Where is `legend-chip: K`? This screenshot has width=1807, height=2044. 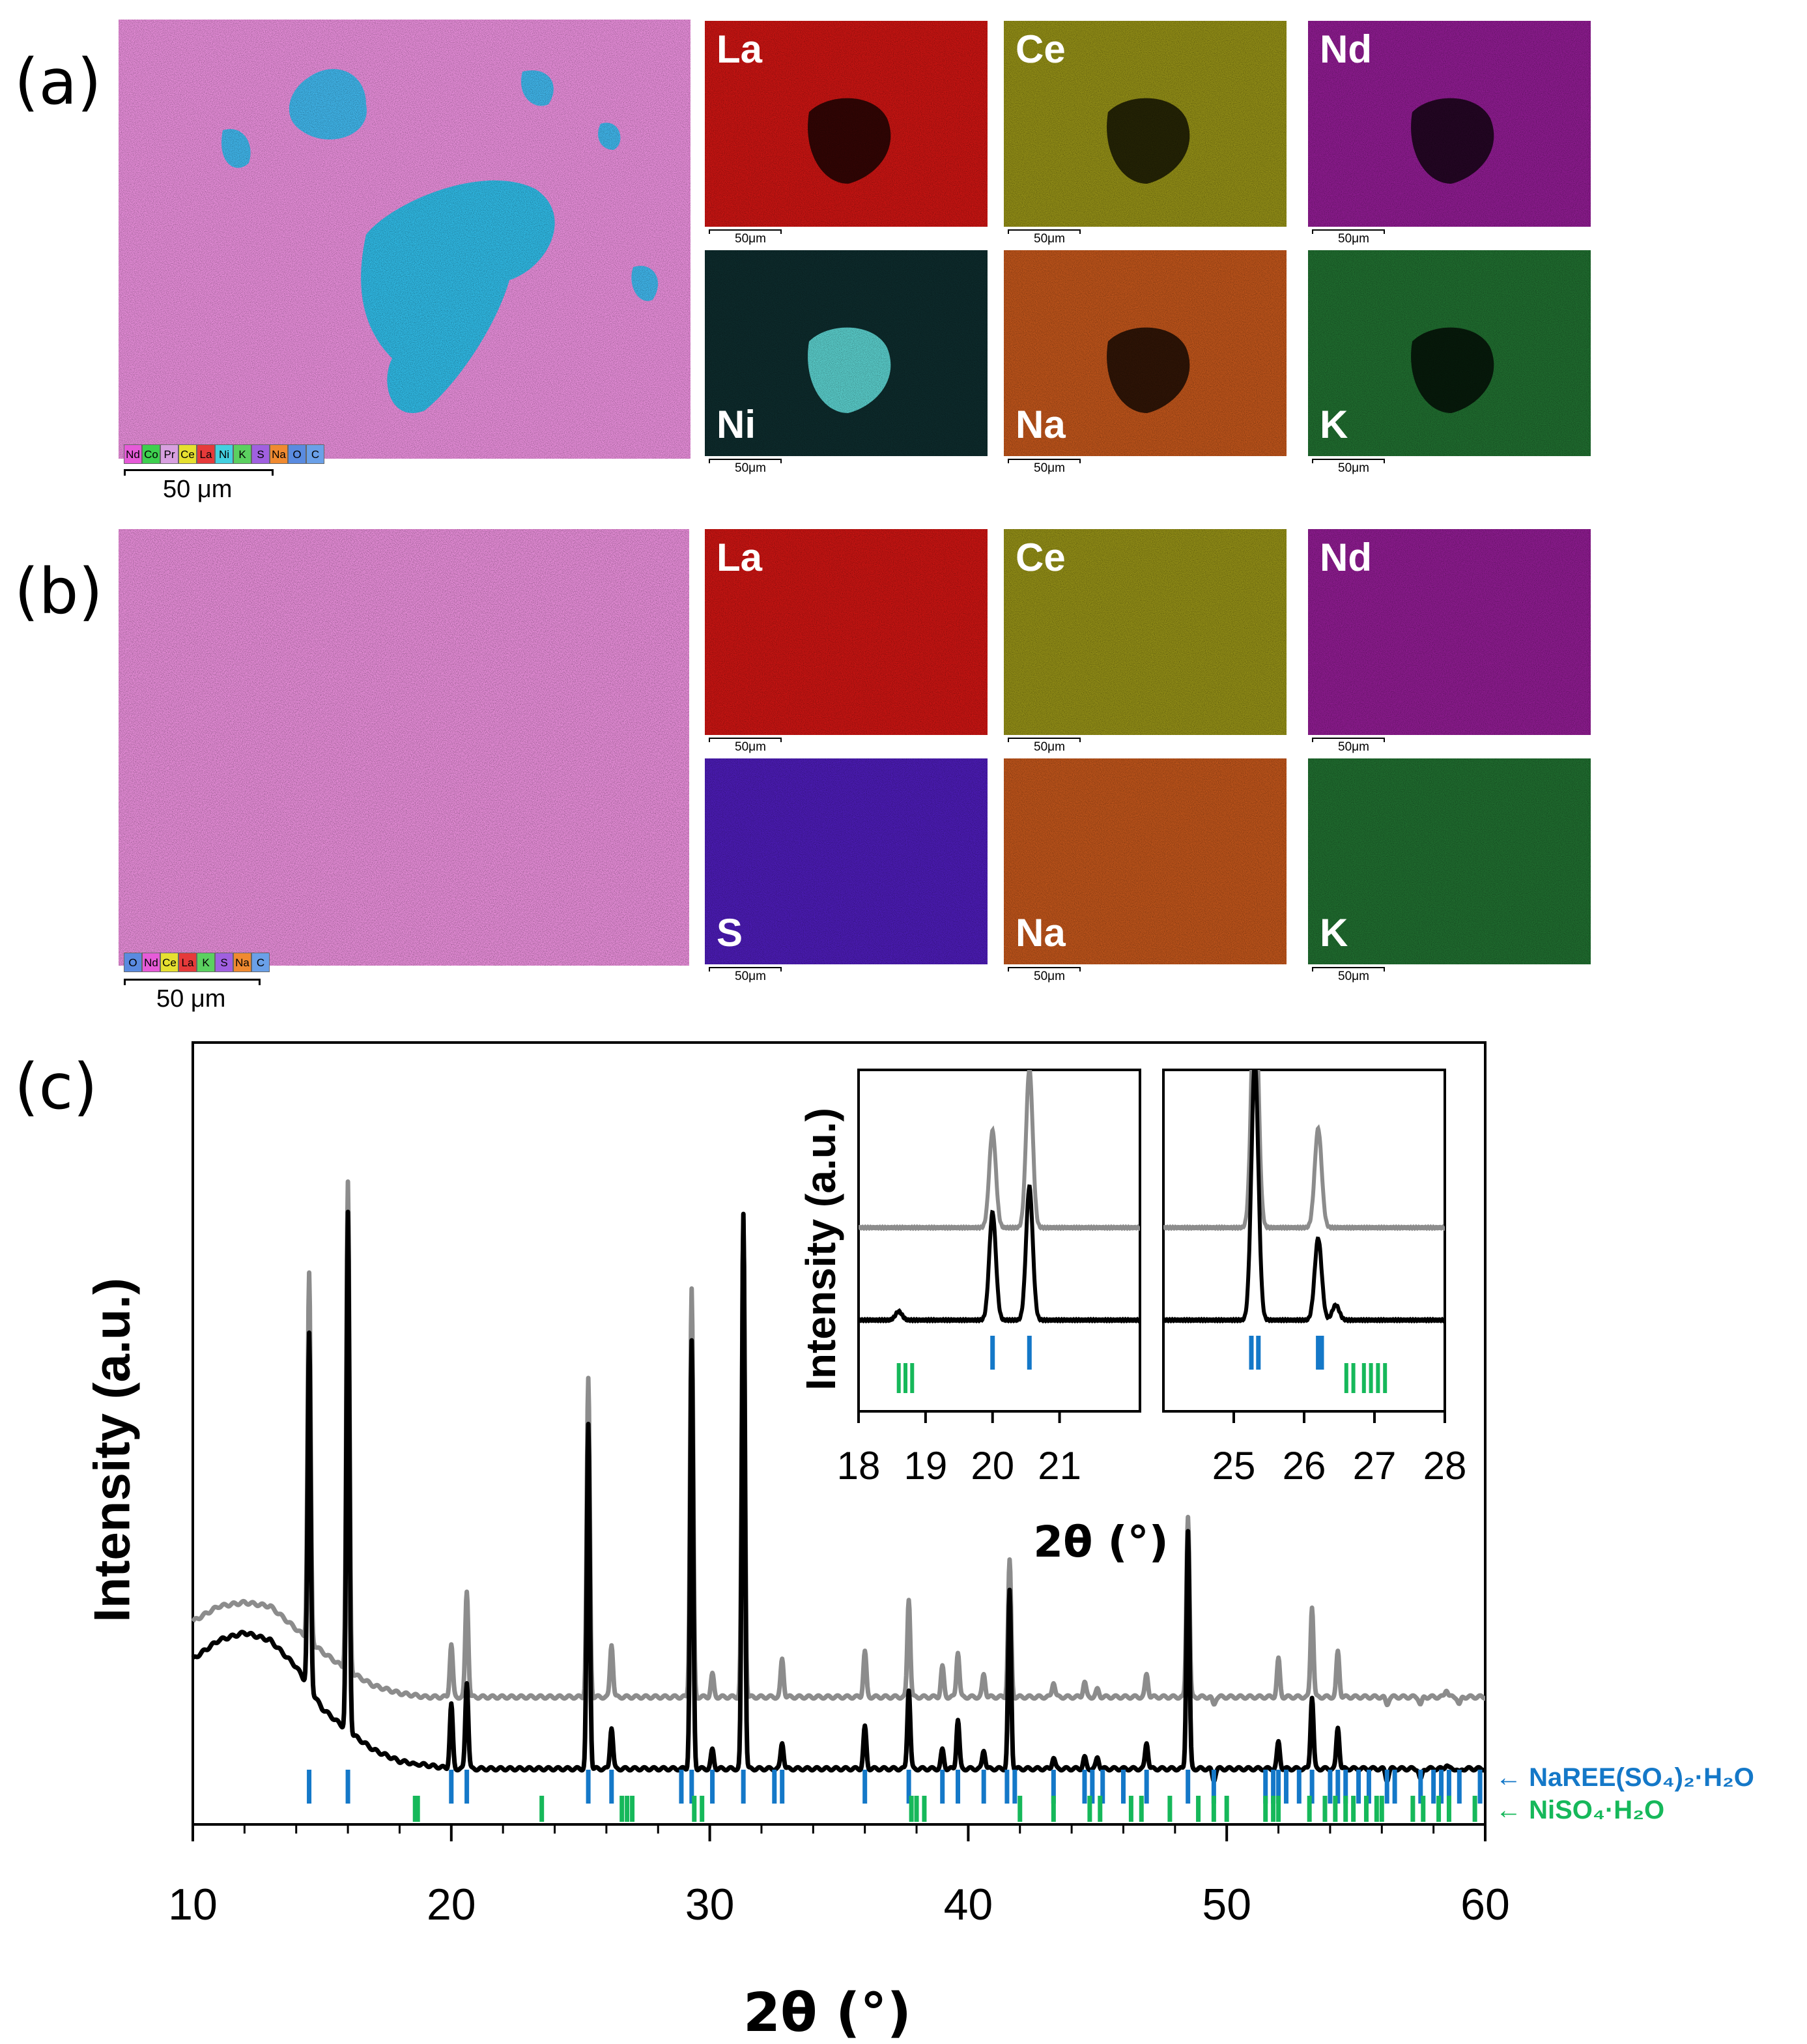
legend-chip: K is located at coordinates (242, 454).